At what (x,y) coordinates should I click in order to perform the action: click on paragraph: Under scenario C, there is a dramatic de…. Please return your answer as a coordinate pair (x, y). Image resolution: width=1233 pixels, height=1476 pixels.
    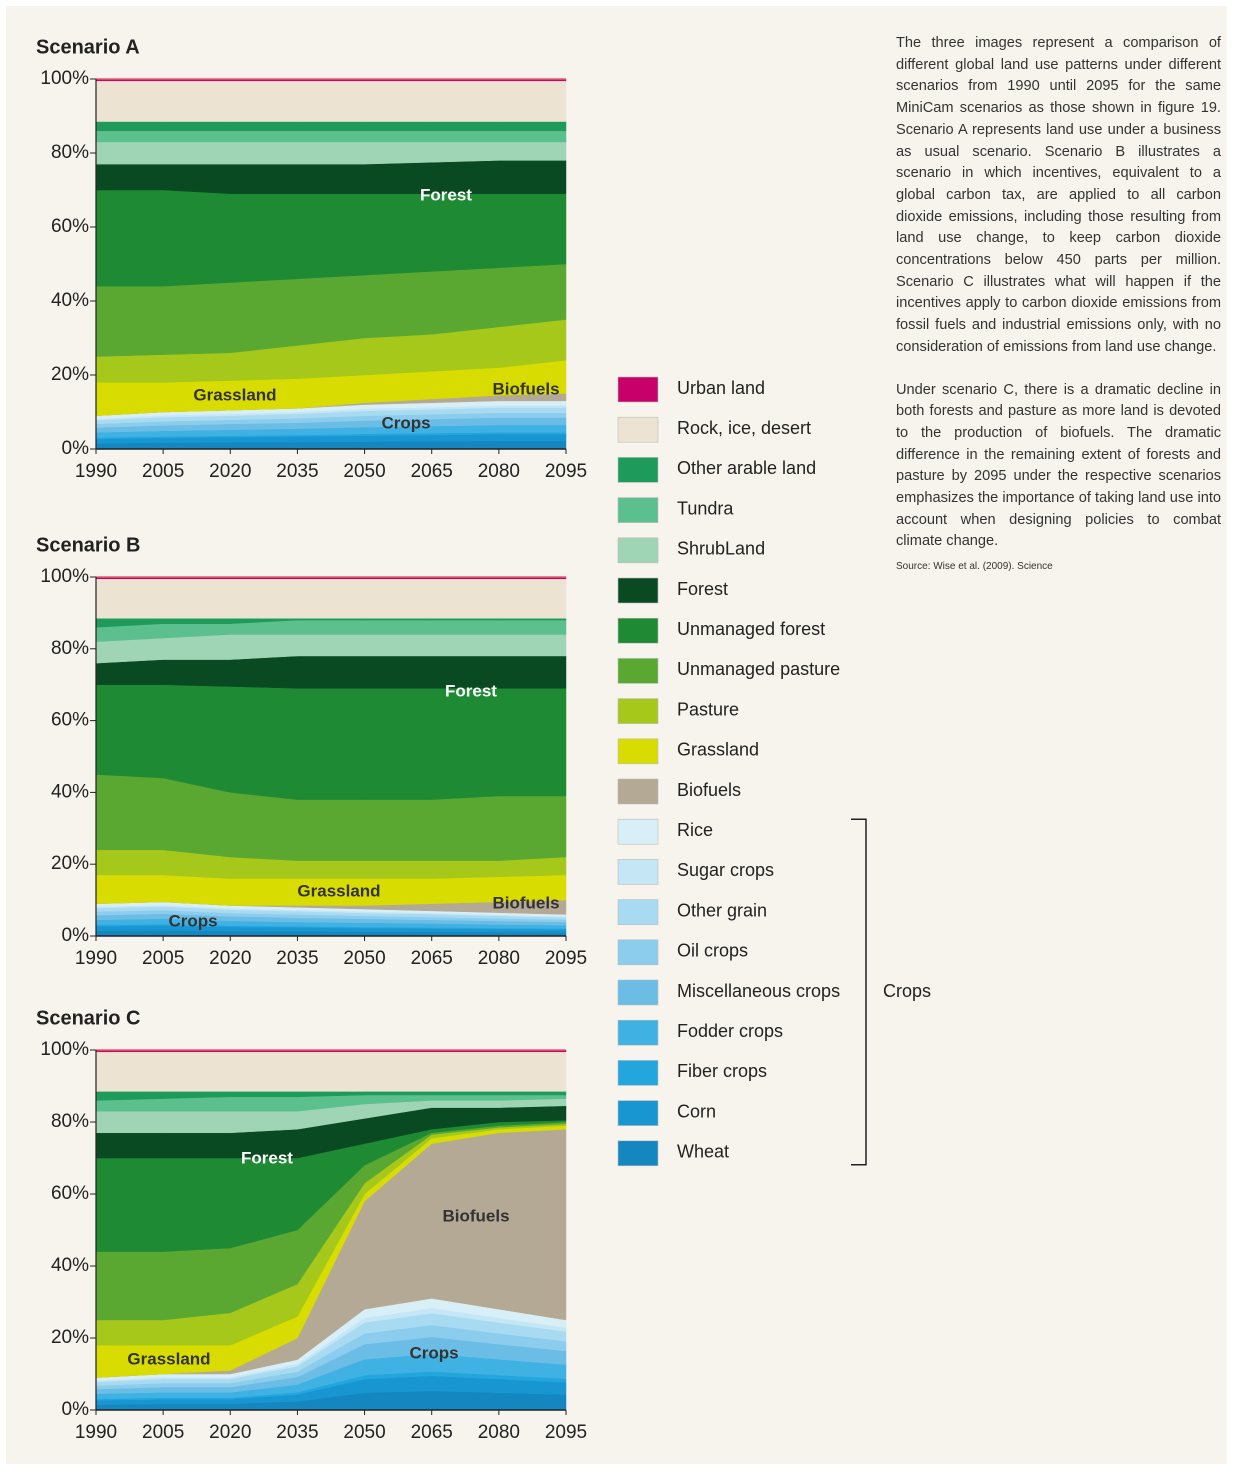
    Looking at the image, I should click on (1058, 465).